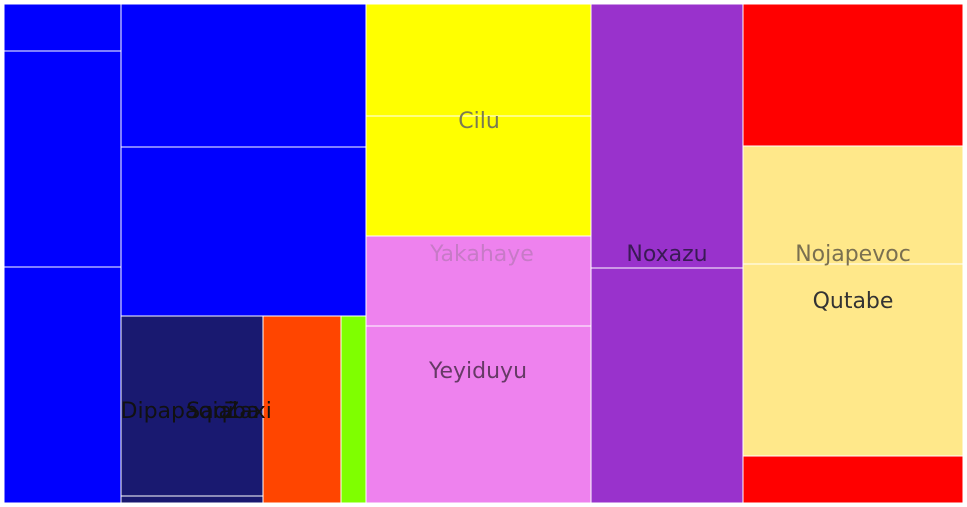 The width and height of the screenshot is (967, 507). What do you see at coordinates (478, 281) in the screenshot?
I see `tile-yakahaye` at bounding box center [478, 281].